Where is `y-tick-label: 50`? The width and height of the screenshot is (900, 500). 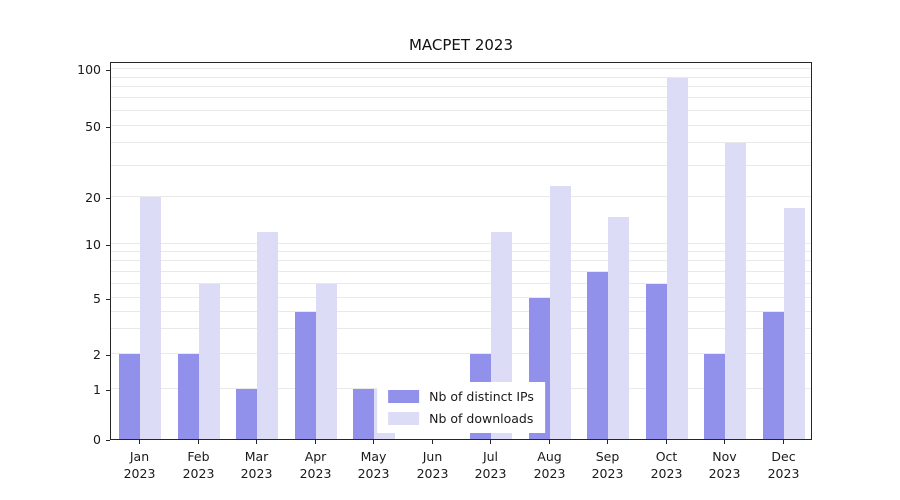 y-tick-label: 50 is located at coordinates (93, 126).